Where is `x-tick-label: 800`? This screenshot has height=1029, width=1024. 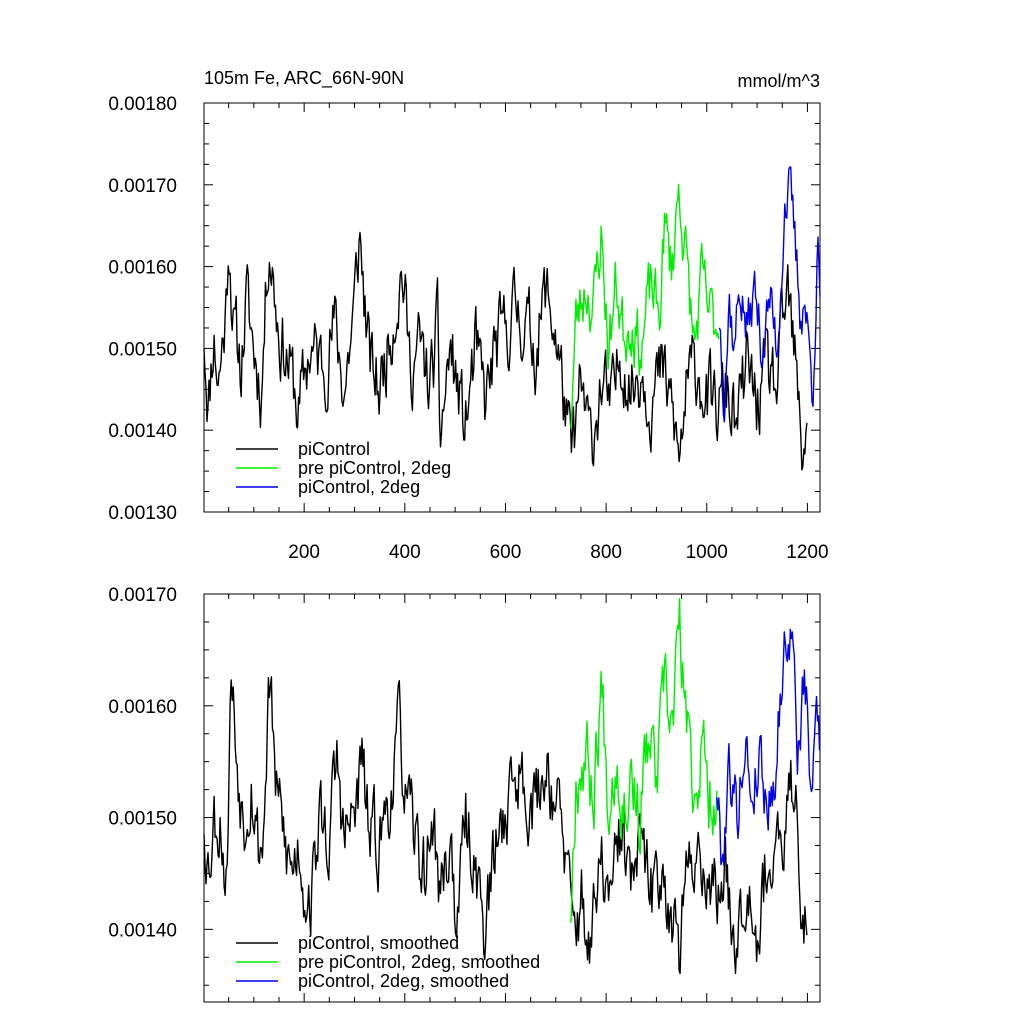 x-tick-label: 800 is located at coordinates (606, 552).